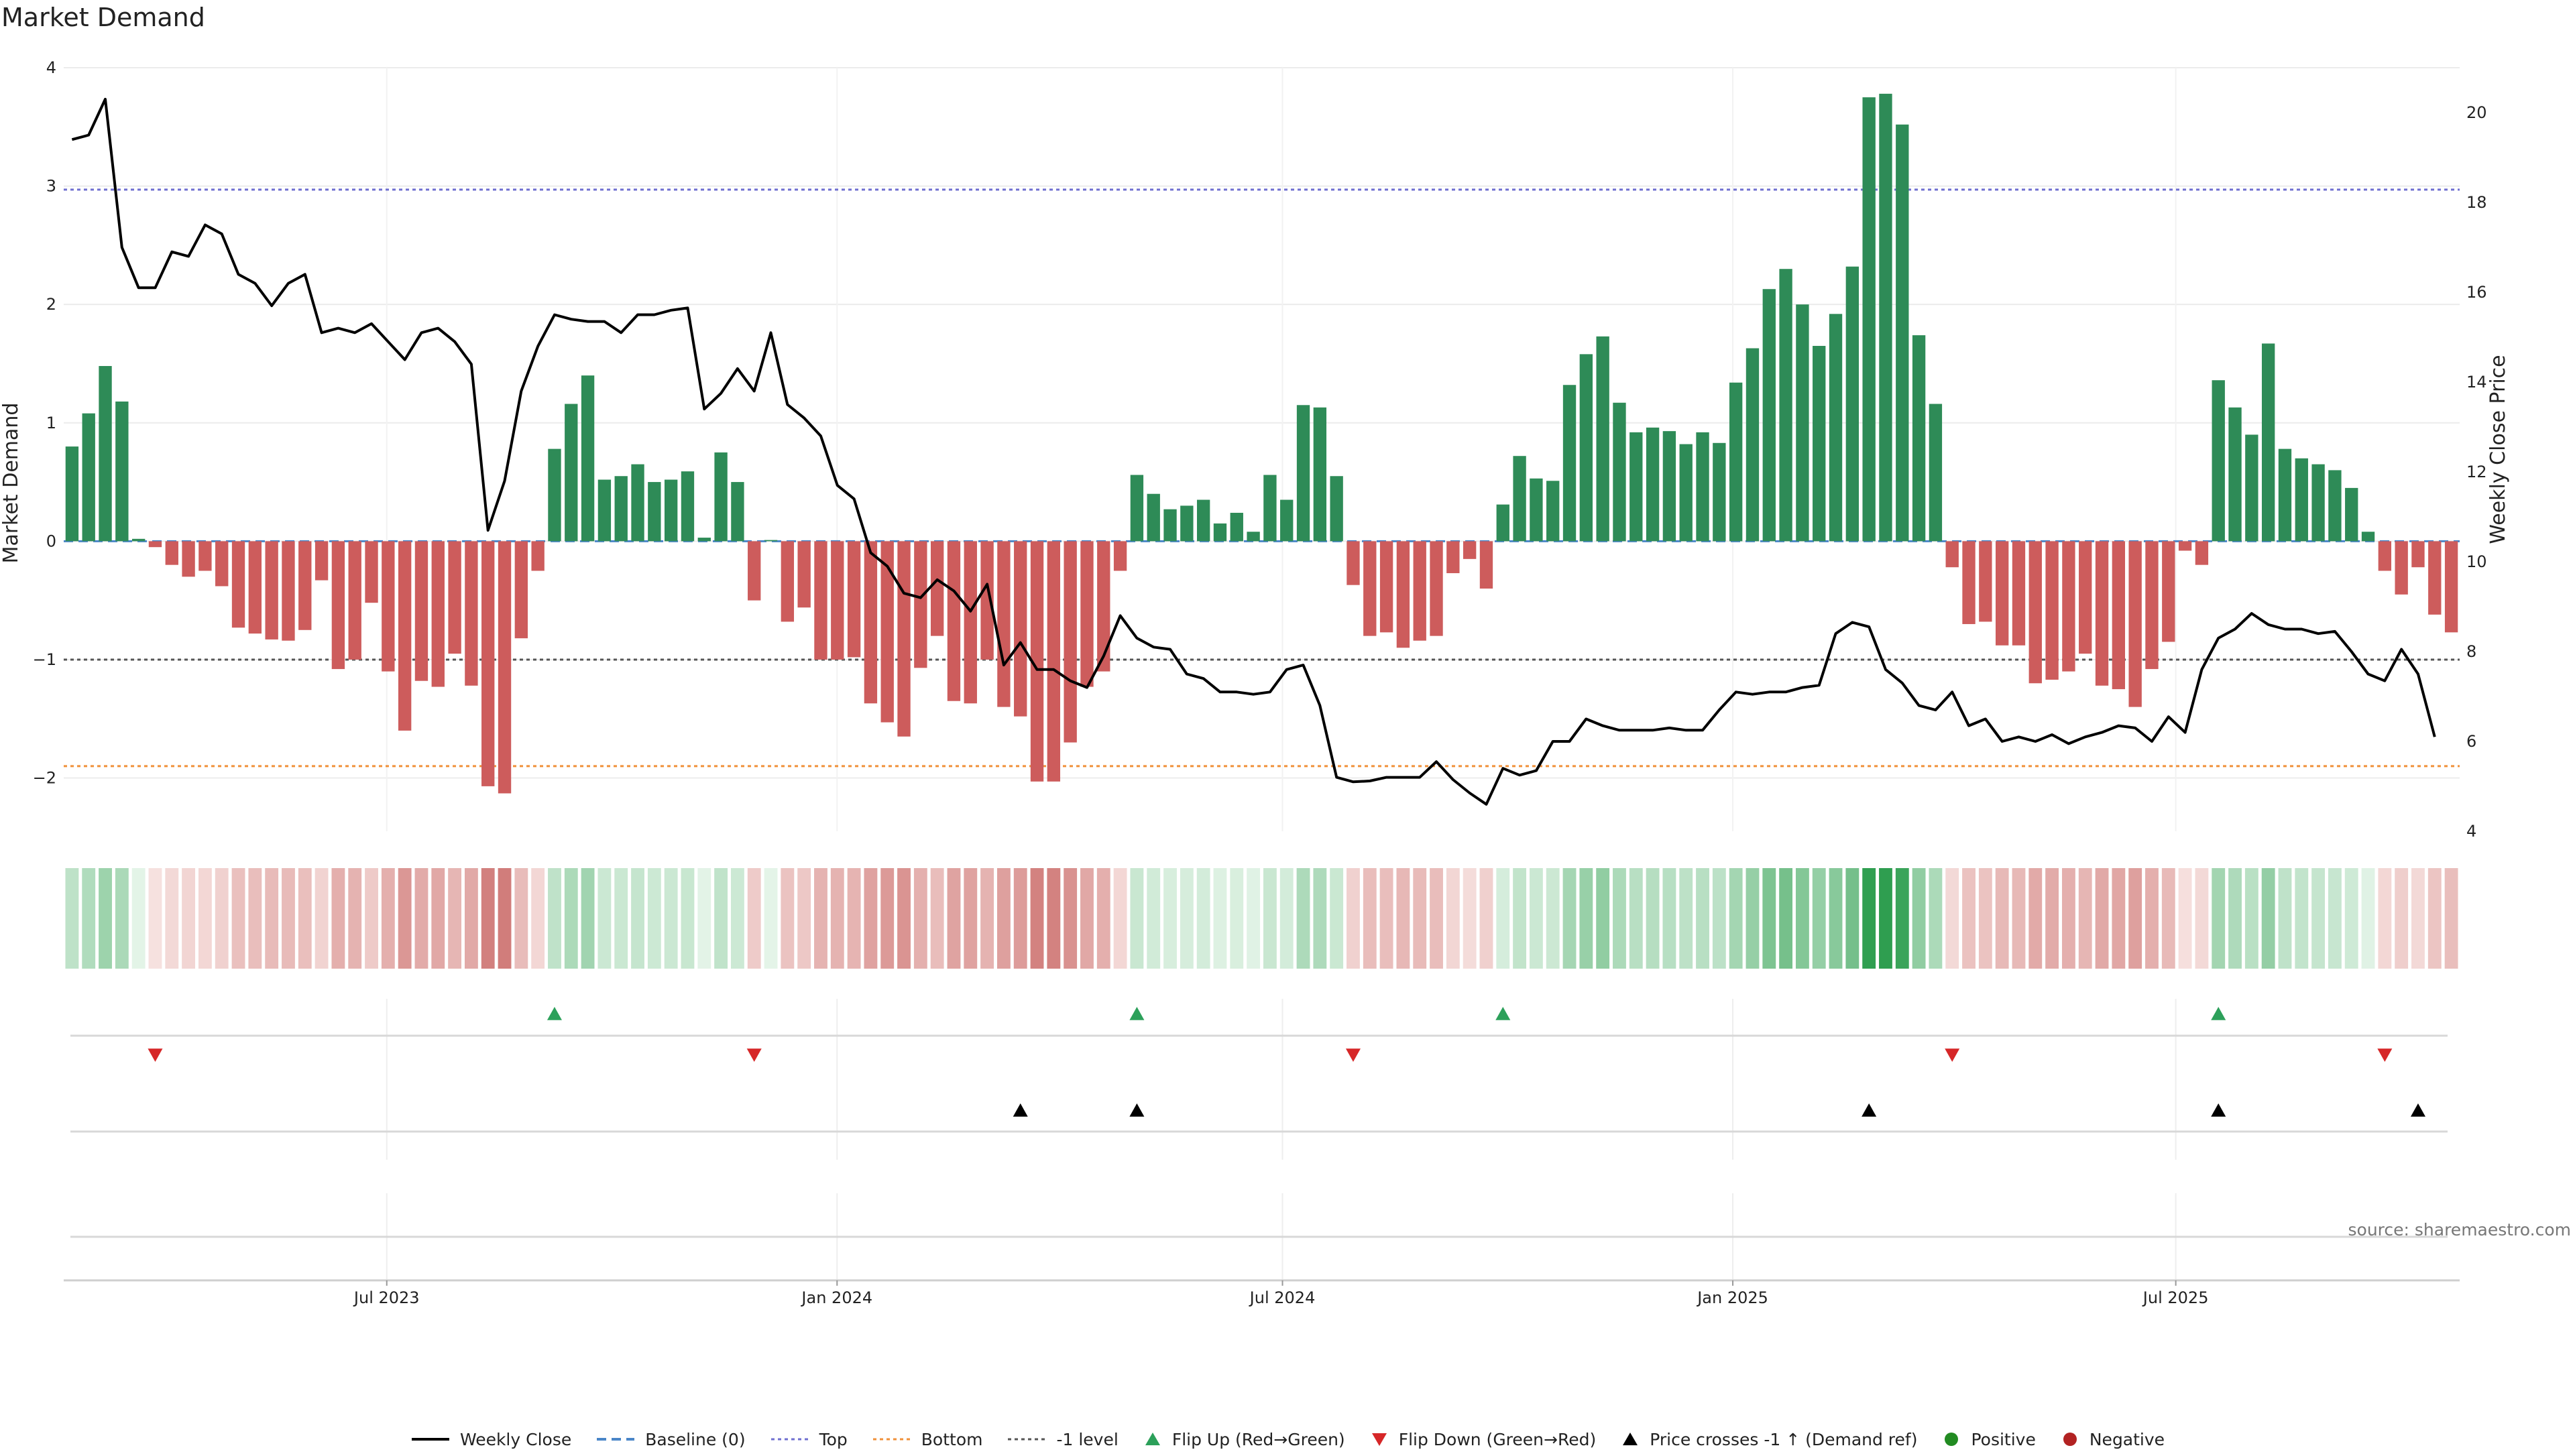 The height and width of the screenshot is (1456, 2575). Describe the element at coordinates (927, 1439) in the screenshot. I see `legend-item-bottom: Bottom` at that location.